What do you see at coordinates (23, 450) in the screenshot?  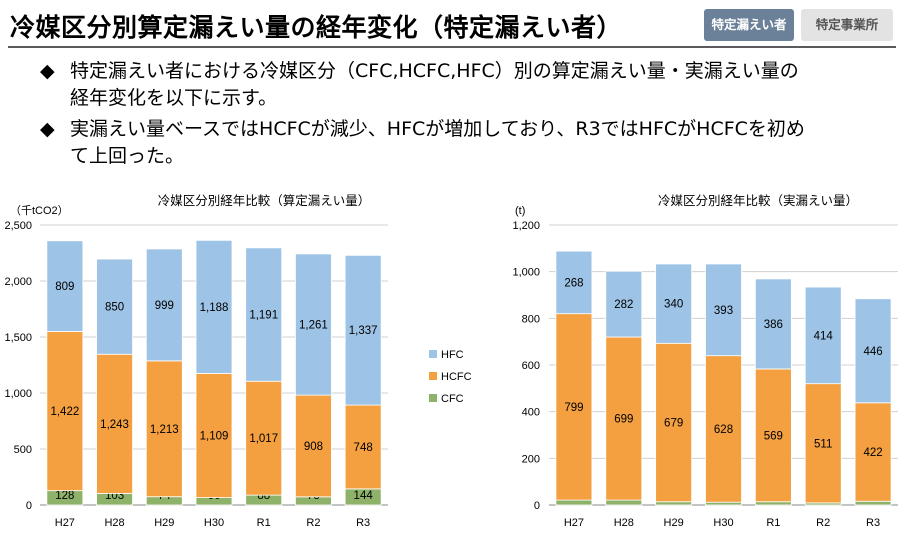 I see `y-tick-label: 500` at bounding box center [23, 450].